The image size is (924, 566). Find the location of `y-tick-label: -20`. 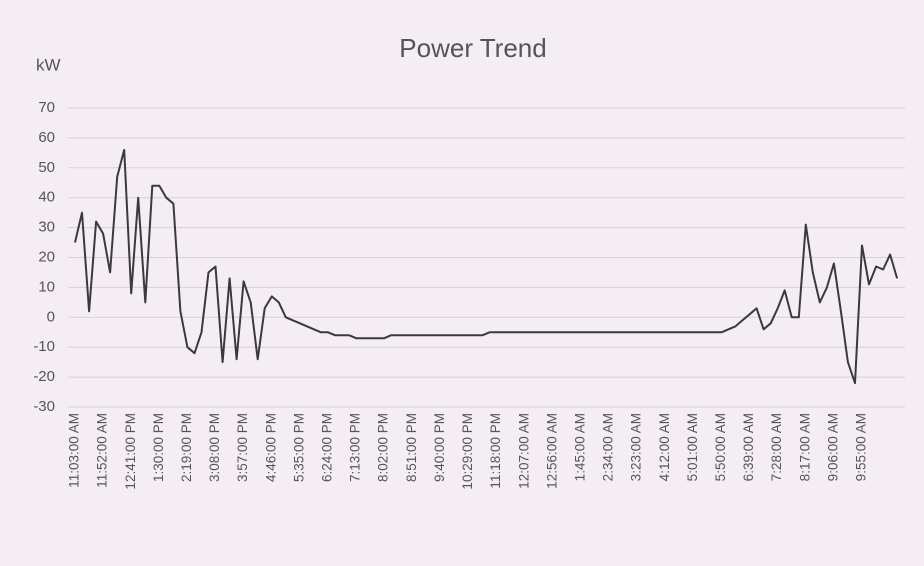

y-tick-label: -20 is located at coordinates (44, 376).